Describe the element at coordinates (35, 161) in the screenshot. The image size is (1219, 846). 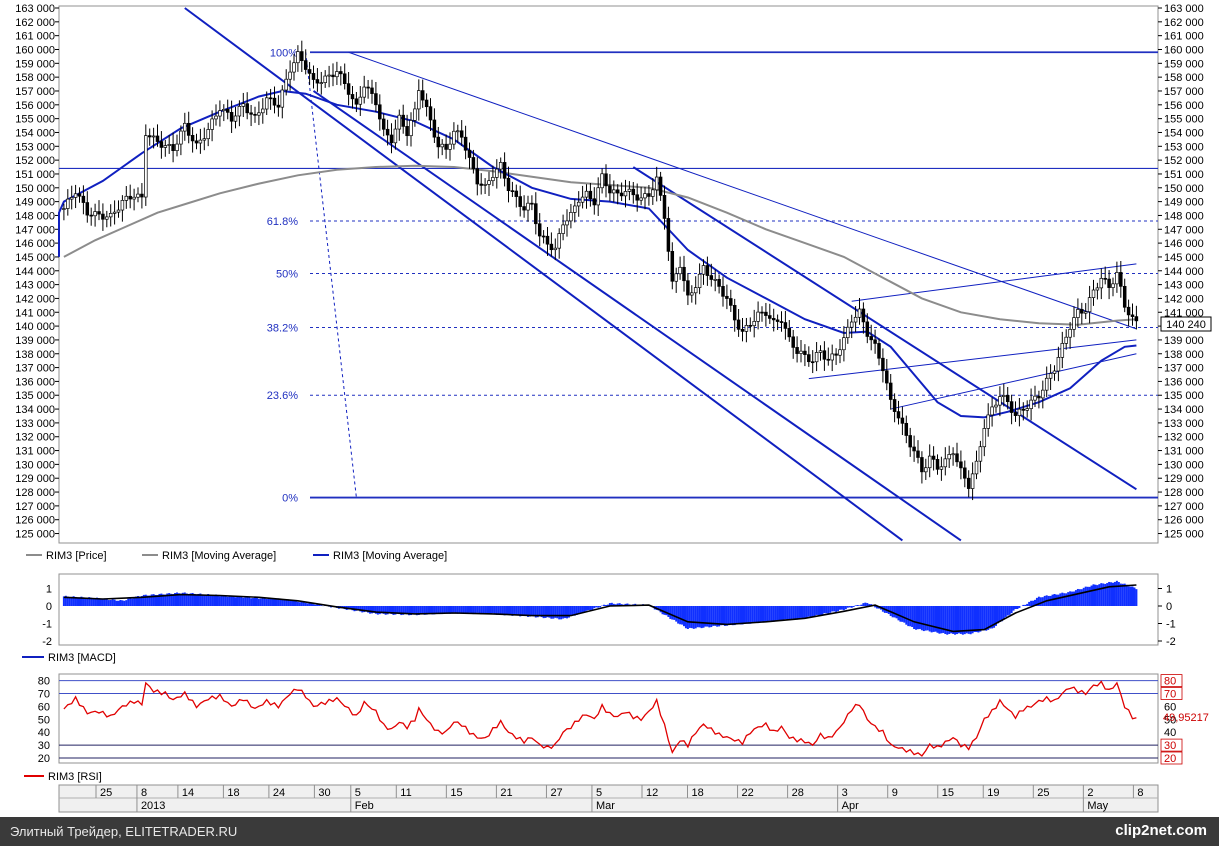
I see `price-tick-label: 152 000` at that location.